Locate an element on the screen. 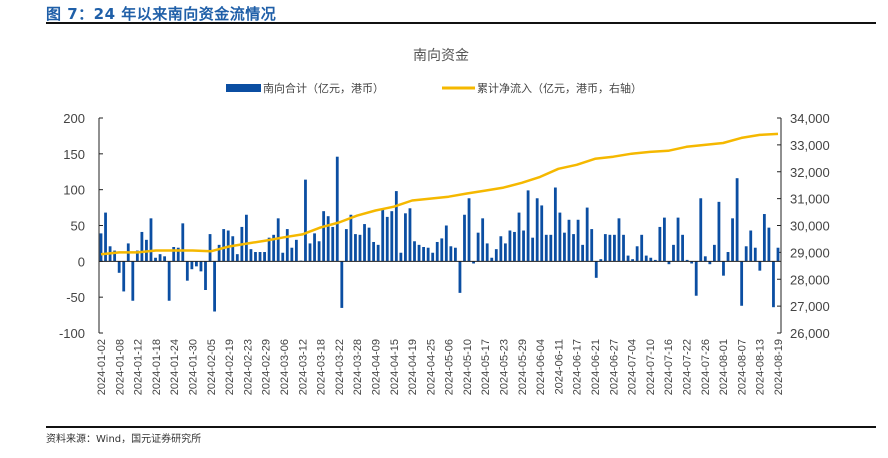  right-tick-label: 26,000 is located at coordinates (810, 333).